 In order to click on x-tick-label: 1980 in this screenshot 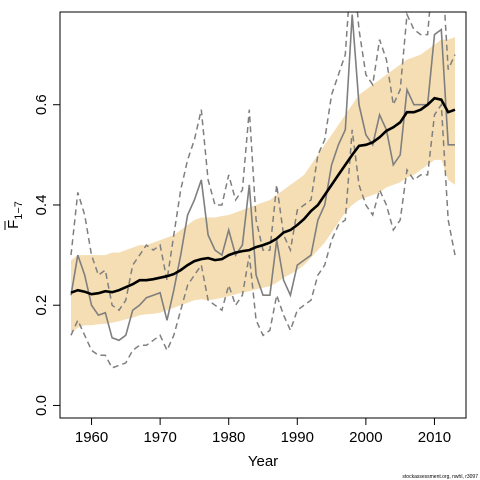, I will do `click(228, 437)`.